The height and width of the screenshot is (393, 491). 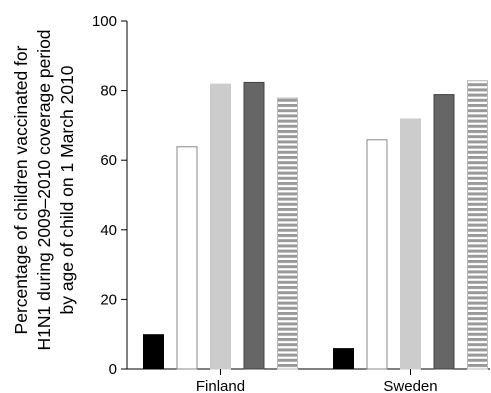 What do you see at coordinates (108, 160) in the screenshot?
I see `y-tick-label: 60` at bounding box center [108, 160].